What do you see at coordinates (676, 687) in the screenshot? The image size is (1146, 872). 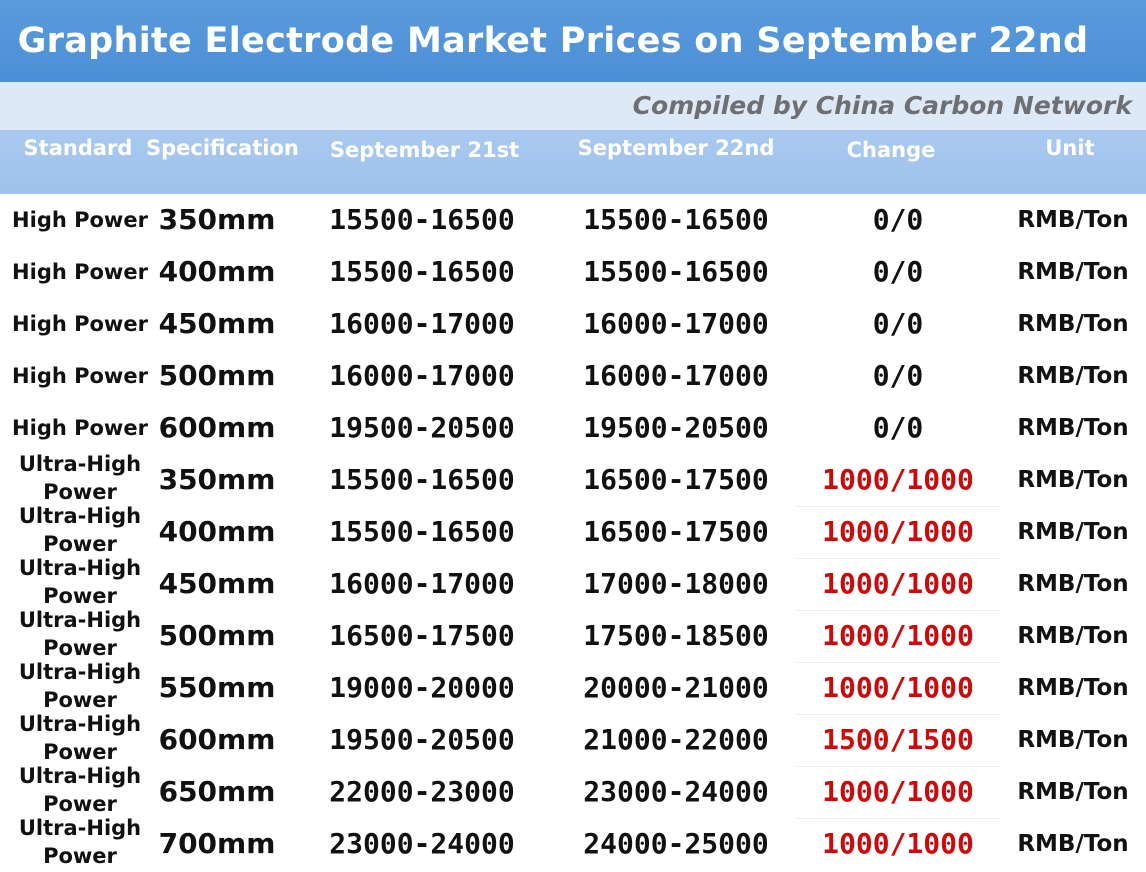 I see `price-sep22-cell: 20000-21000` at bounding box center [676, 687].